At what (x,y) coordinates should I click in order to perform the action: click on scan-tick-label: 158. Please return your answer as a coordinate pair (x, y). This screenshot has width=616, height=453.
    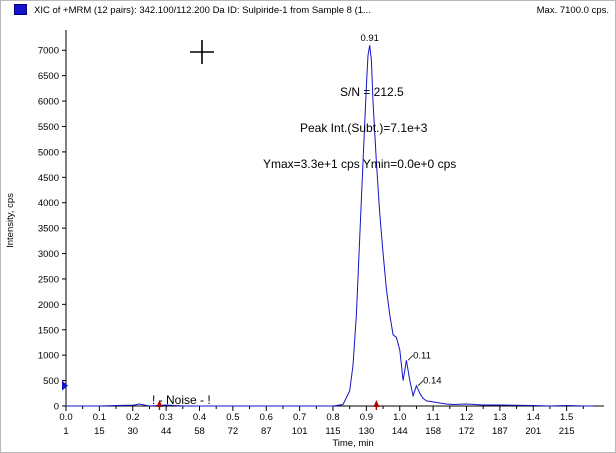
    Looking at the image, I should click on (433, 431).